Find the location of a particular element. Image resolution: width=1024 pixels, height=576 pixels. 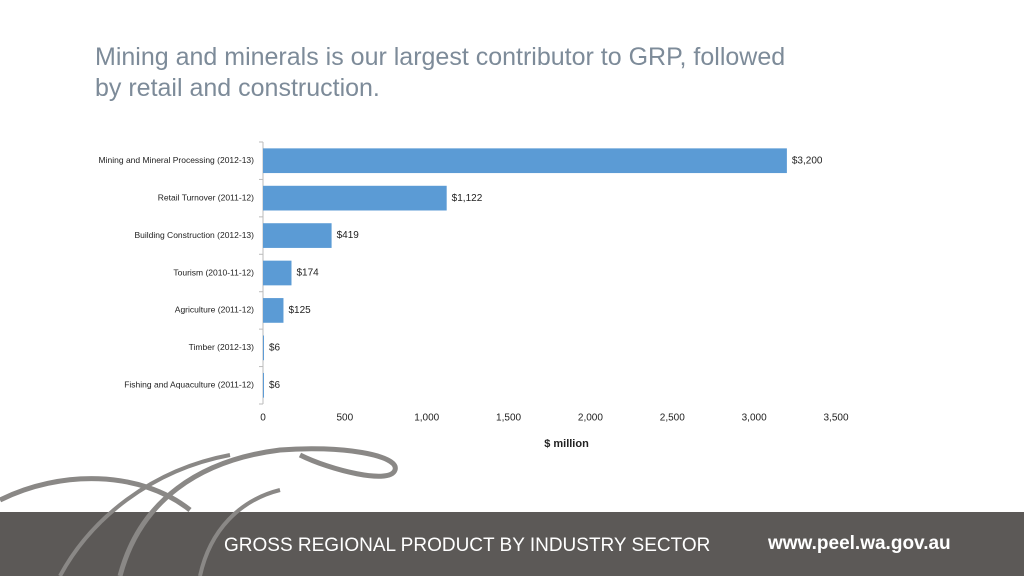

x-tick-label: 2,000 is located at coordinates (590, 418).